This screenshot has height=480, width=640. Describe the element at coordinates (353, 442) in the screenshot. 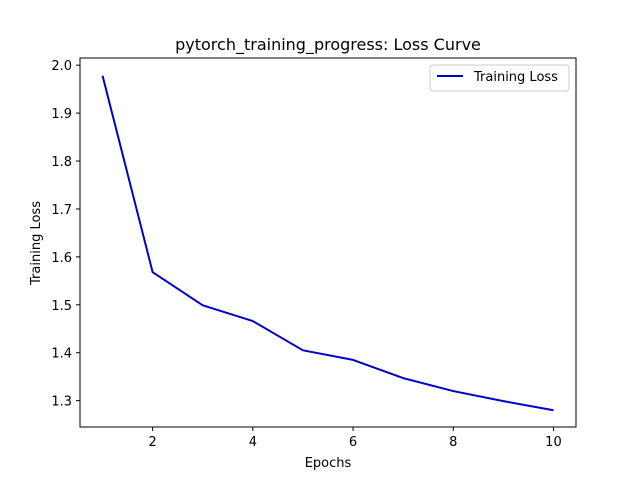

I see `x-tick-label: 6` at that location.